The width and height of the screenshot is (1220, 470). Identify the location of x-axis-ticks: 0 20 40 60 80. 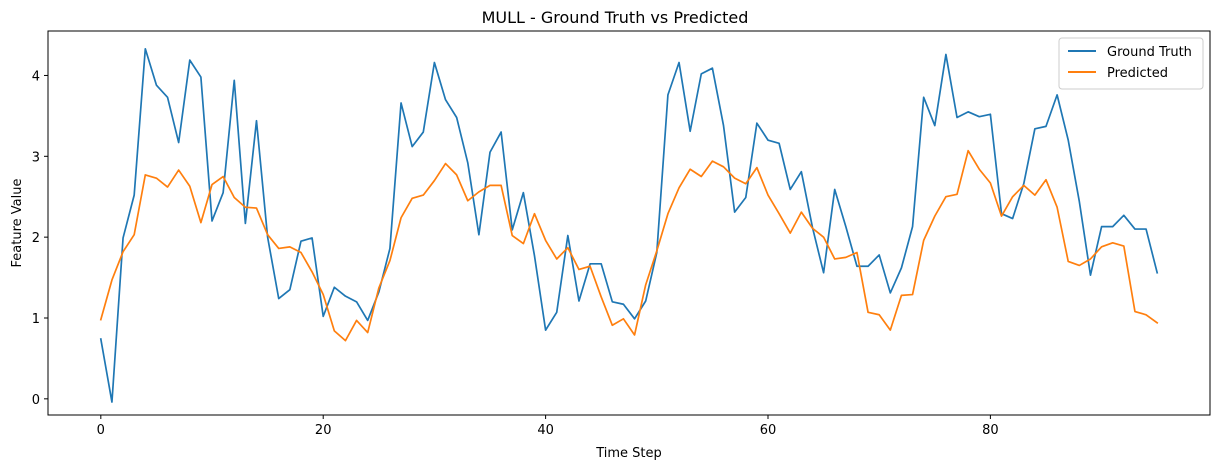
(548, 426).